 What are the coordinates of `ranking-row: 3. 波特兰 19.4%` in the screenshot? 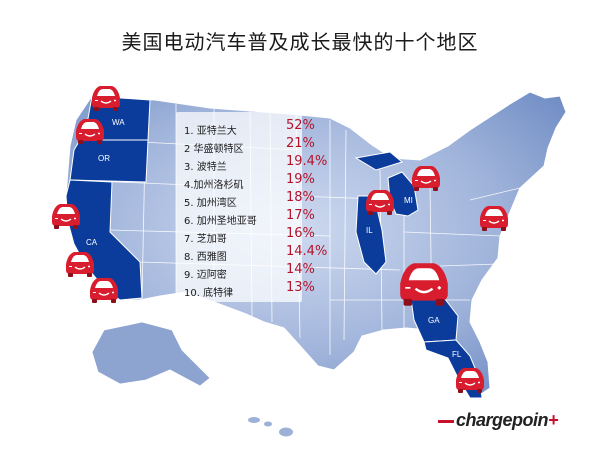 It's located at (318, 163).